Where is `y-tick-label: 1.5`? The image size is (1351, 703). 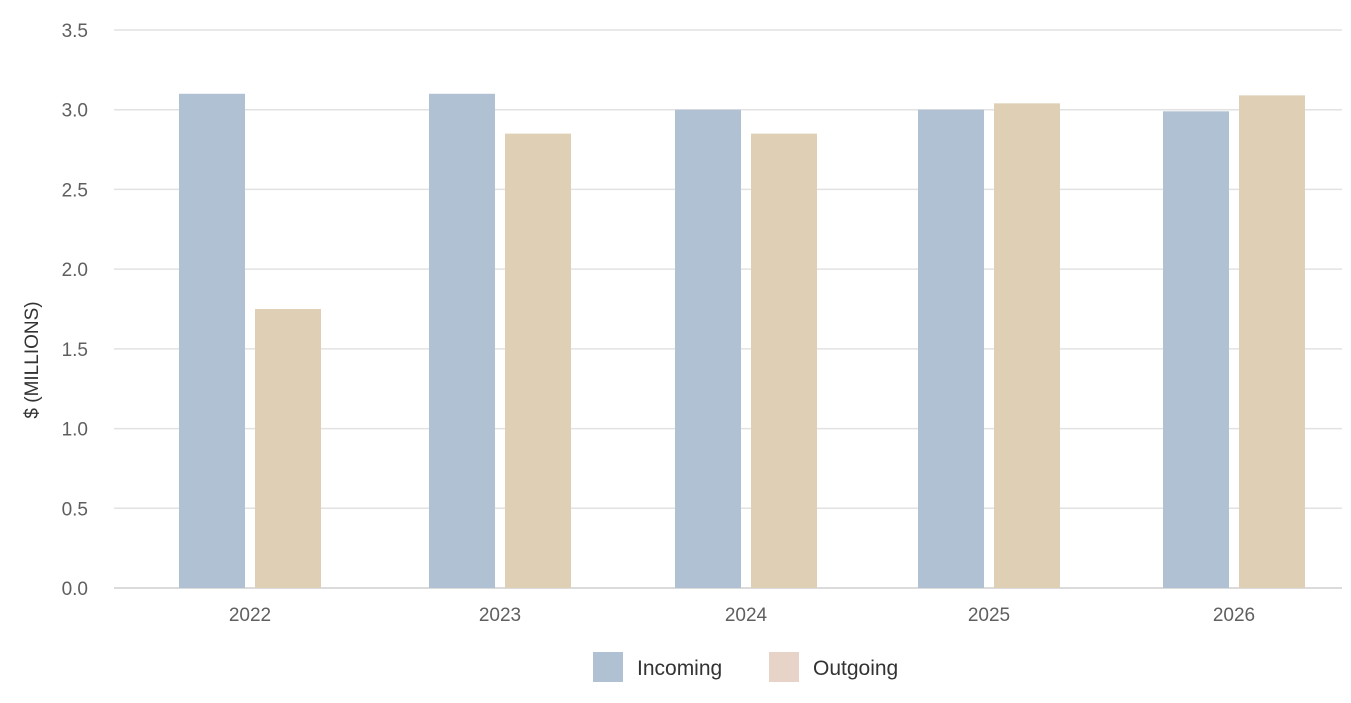 y-tick-label: 1.5 is located at coordinates (75, 350).